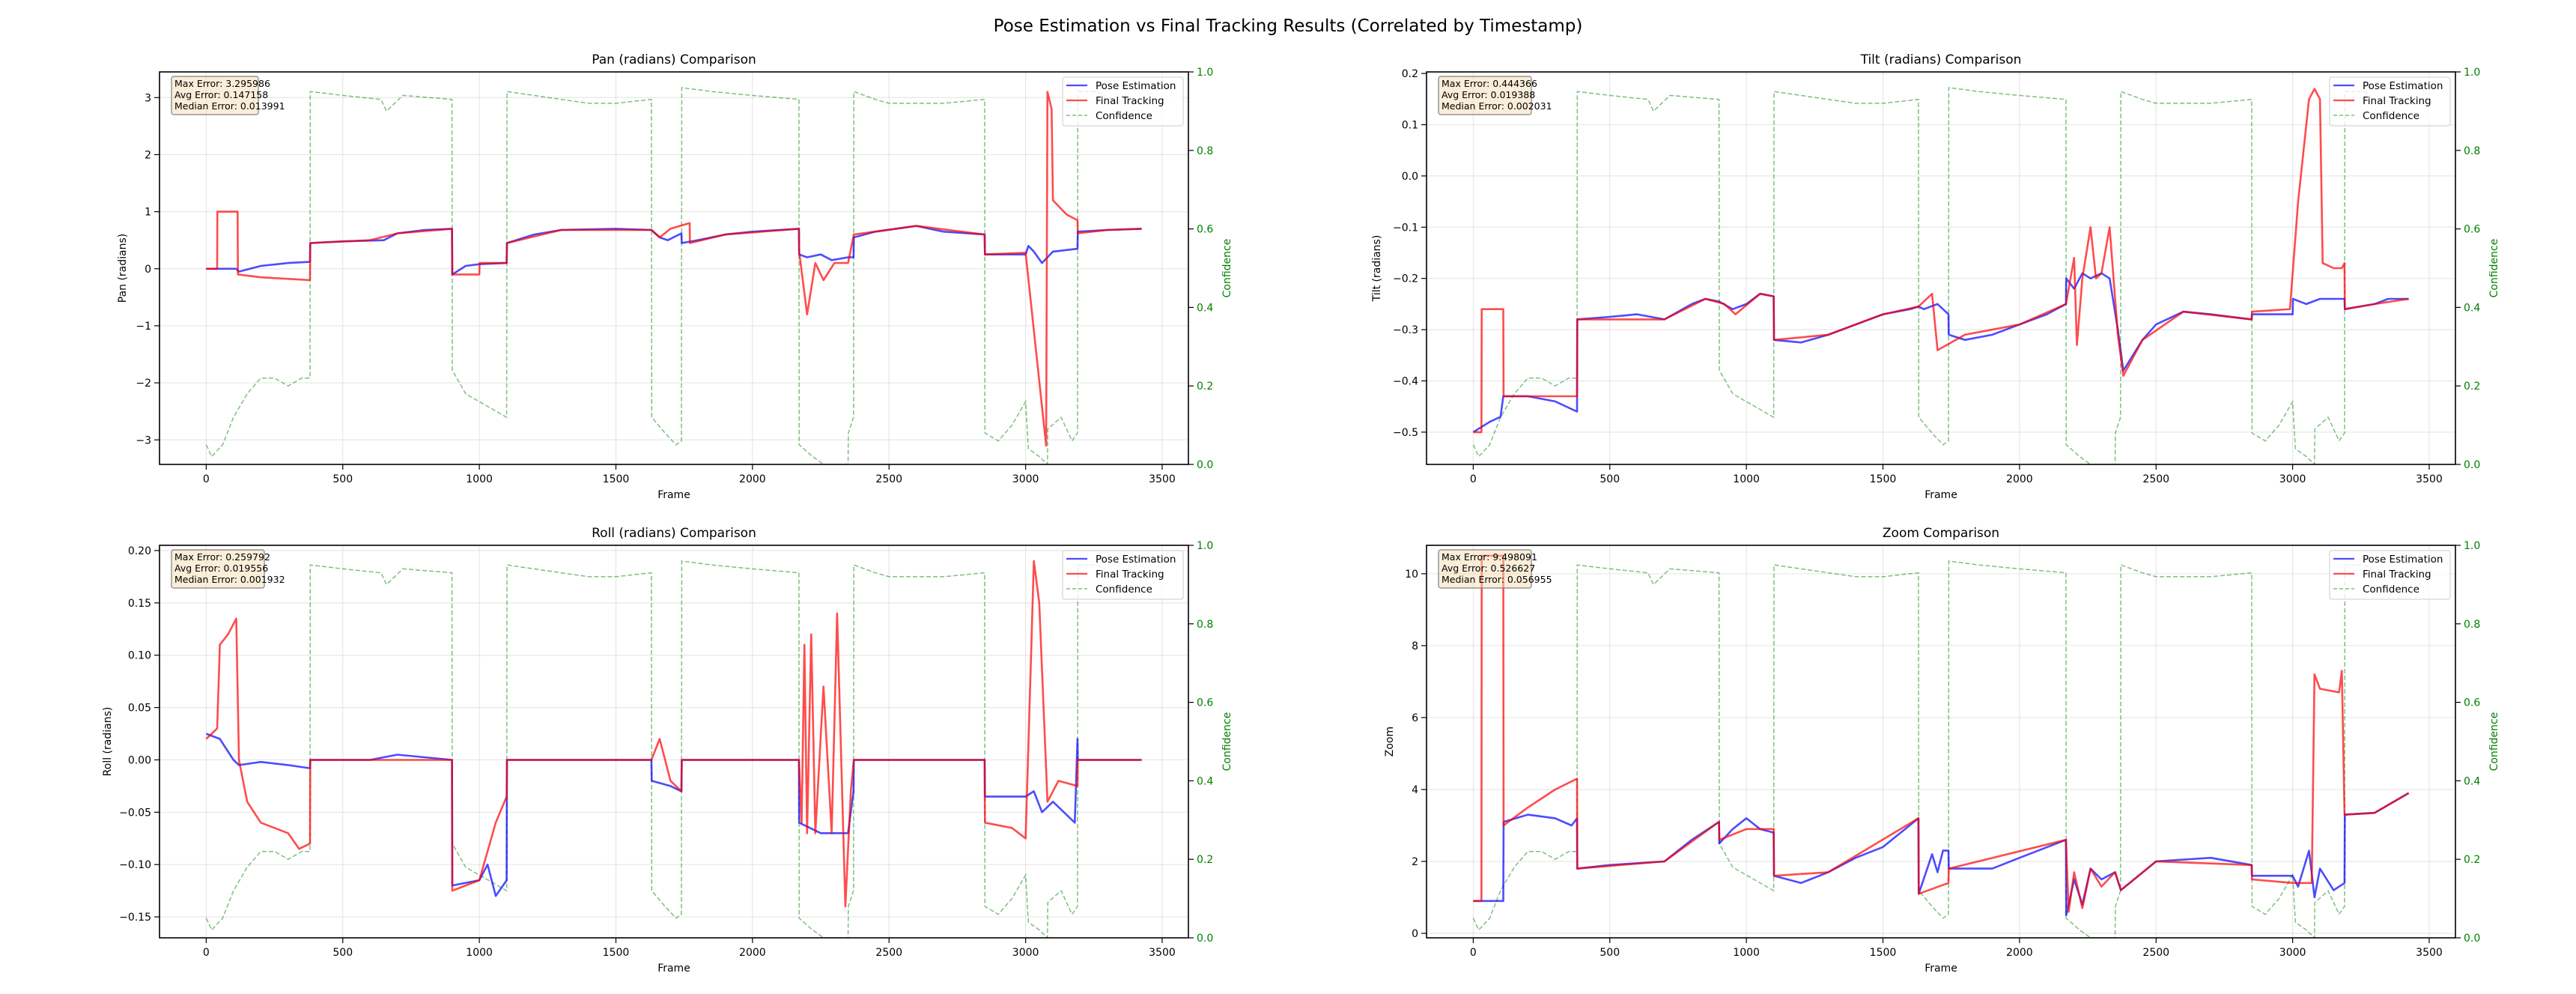  I want to click on y-tick-label: 2, so click(1415, 862).